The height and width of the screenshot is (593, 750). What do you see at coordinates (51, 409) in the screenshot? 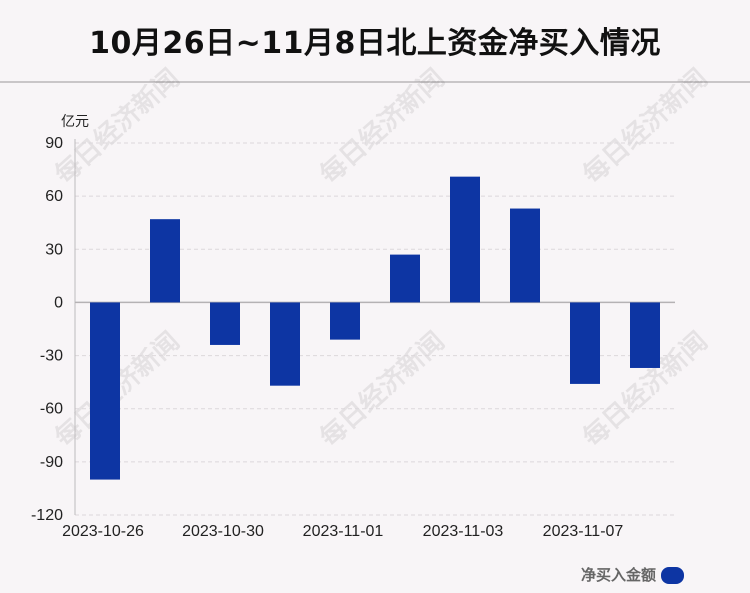
I see `y-tick--60: -60` at bounding box center [51, 409].